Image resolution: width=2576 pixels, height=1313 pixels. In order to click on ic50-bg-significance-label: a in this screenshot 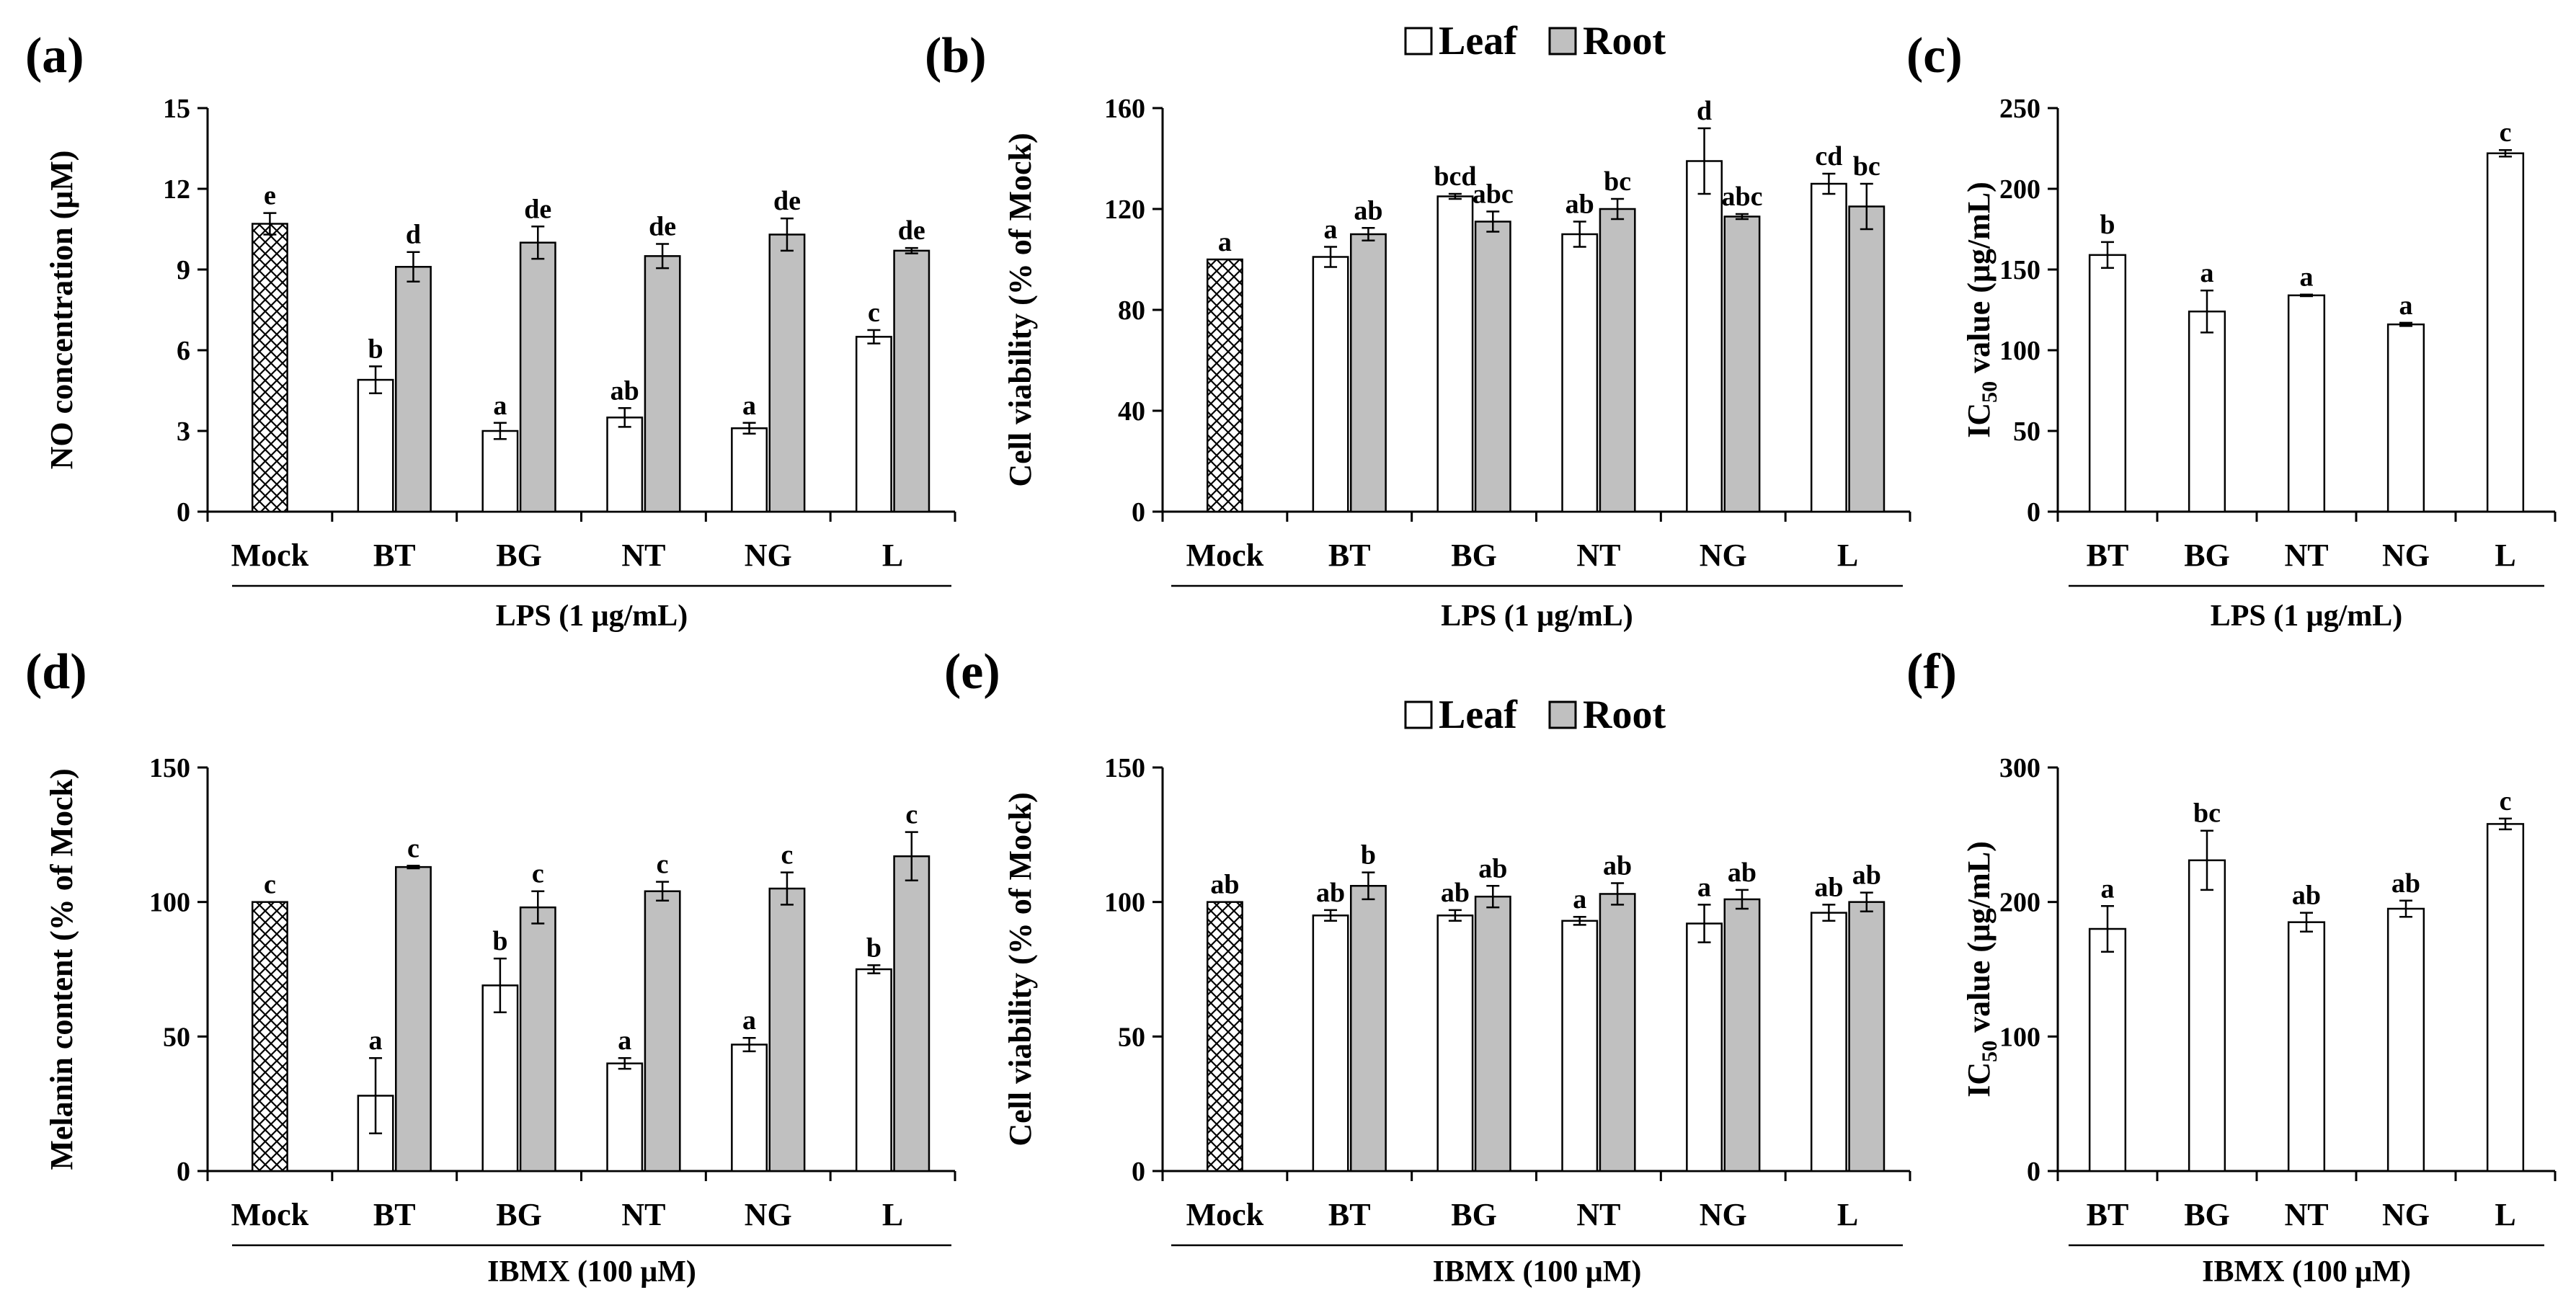, I will do `click(2207, 273)`.